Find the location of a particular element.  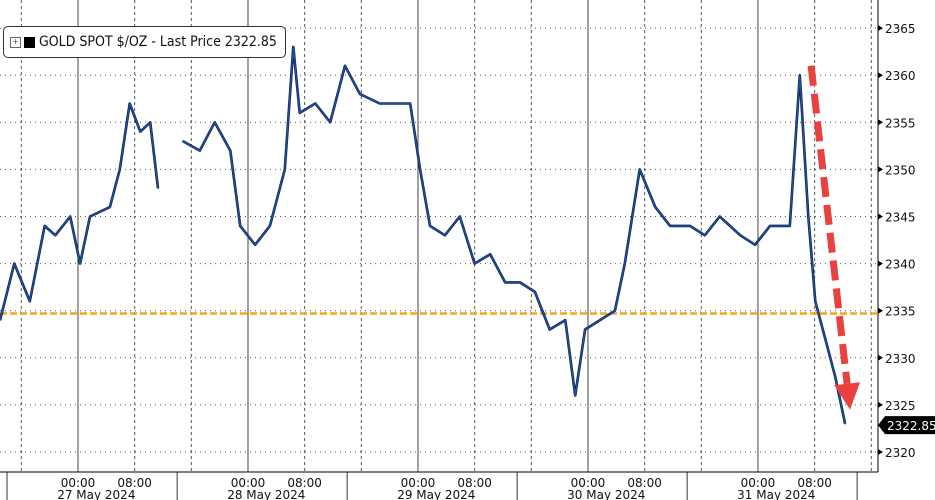

arrow-head is located at coordinates (847, 396).